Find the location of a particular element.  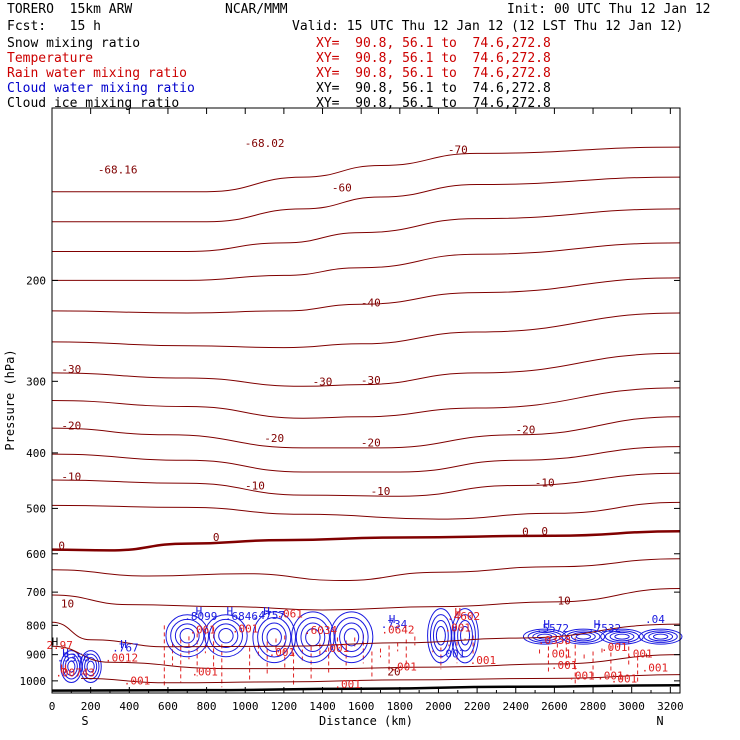

x-tick-label: 1200 is located at coordinates (284, 706).